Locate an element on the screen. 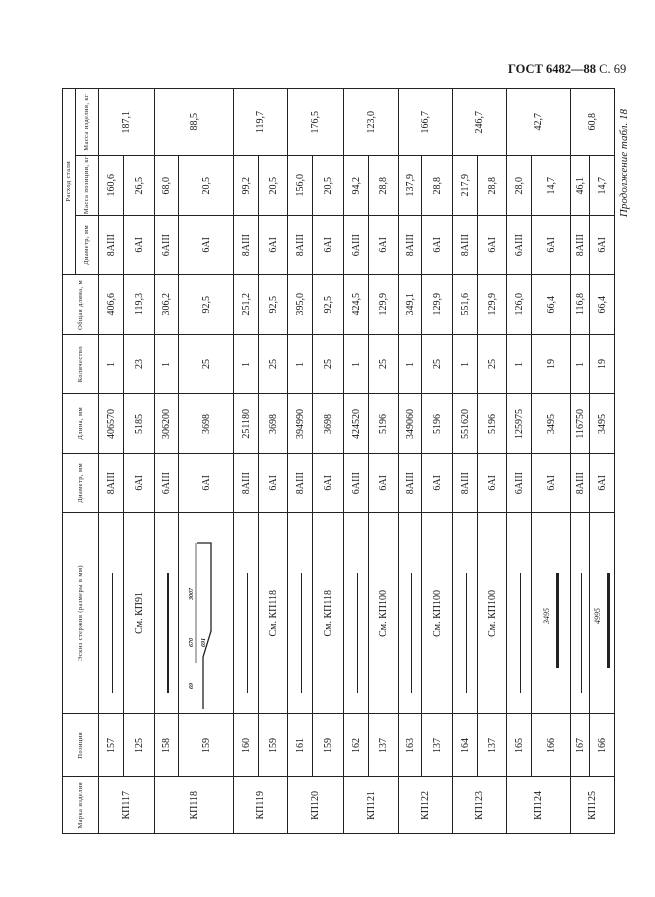 The image size is (655, 897). mark-cell-text: КП123 is located at coordinates (479, 805).